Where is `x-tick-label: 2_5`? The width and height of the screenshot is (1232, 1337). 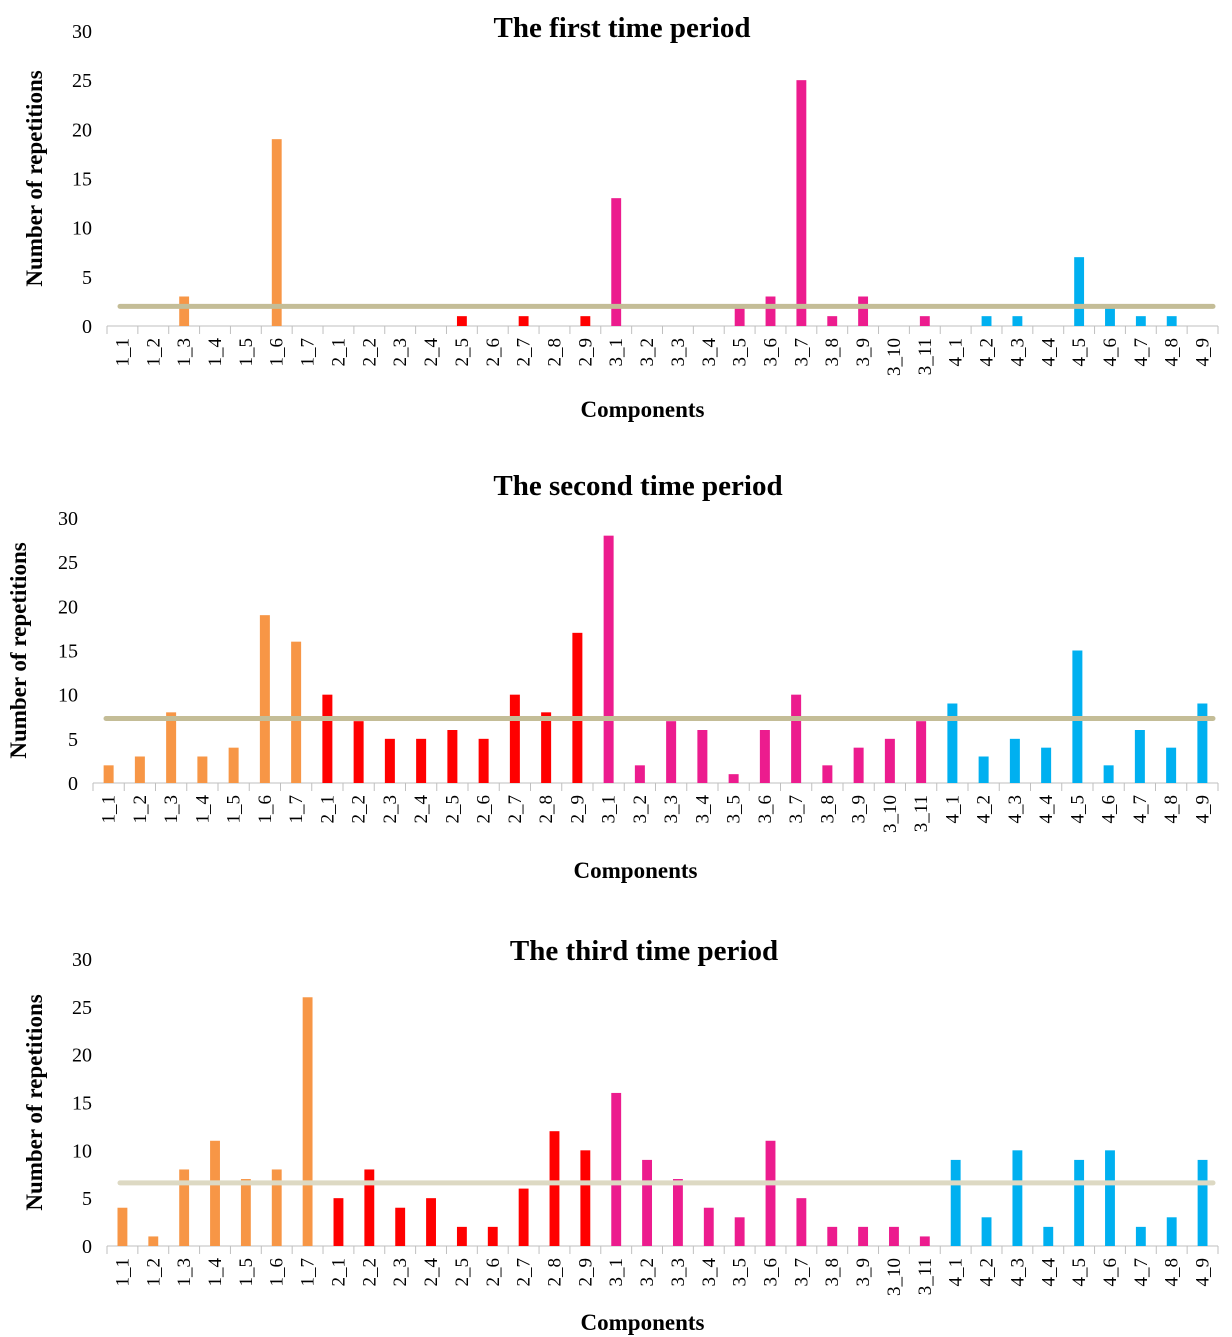
x-tick-label: 2_5 is located at coordinates (462, 352).